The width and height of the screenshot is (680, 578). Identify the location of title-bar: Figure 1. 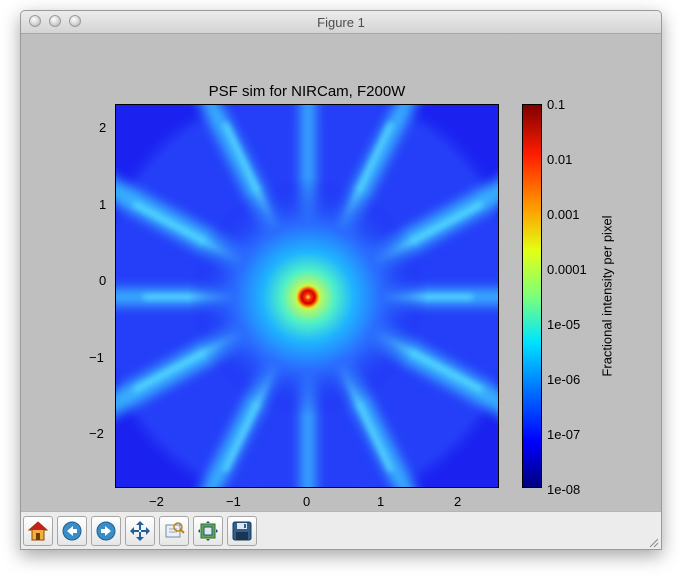
(341, 22).